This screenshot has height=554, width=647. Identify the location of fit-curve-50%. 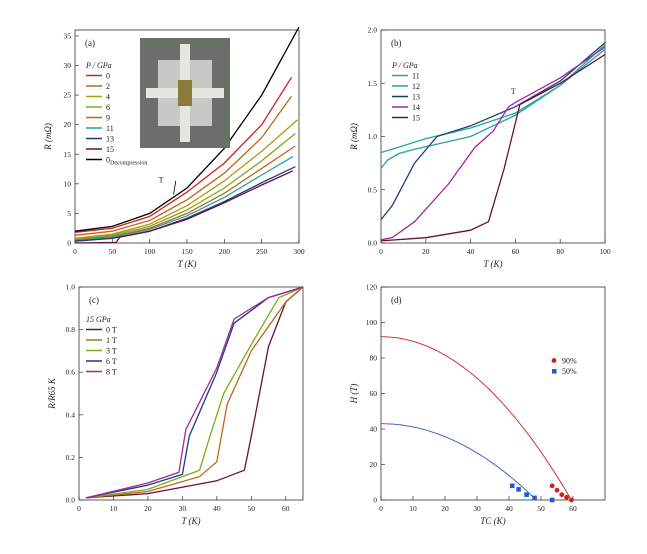
(459, 462).